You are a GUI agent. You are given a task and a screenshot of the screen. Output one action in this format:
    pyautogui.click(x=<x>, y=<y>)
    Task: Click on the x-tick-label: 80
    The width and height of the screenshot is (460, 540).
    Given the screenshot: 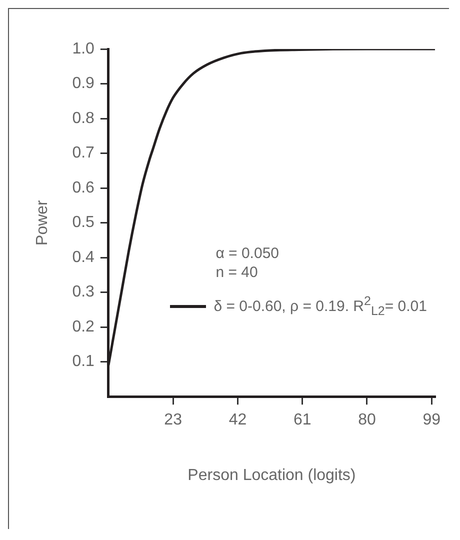 What is the action you would take?
    pyautogui.click(x=367, y=420)
    